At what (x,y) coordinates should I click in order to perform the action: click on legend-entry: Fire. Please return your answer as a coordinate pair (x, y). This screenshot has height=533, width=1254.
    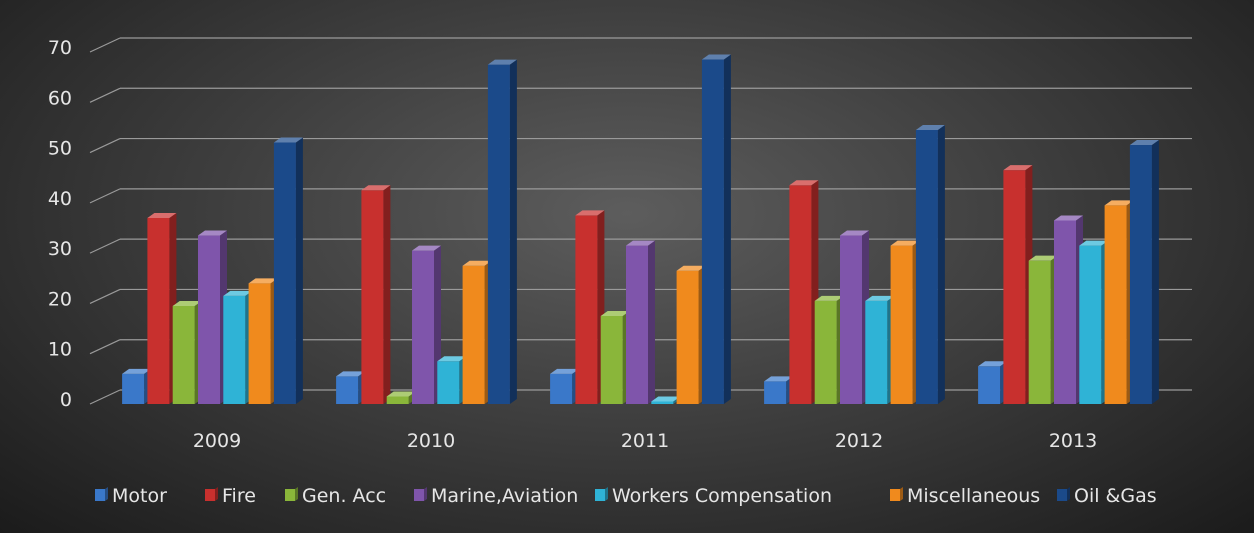
    Looking at the image, I should click on (230, 496).